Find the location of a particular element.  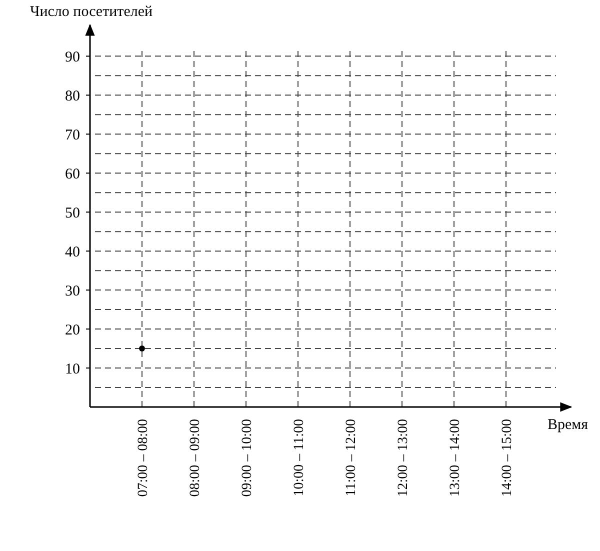

y-tick-label: 80 is located at coordinates (72, 96).